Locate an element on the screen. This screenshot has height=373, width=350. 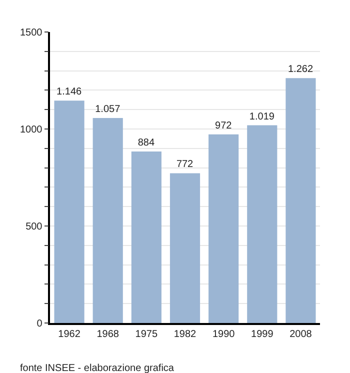
data-label: 1.146 is located at coordinates (69, 92).